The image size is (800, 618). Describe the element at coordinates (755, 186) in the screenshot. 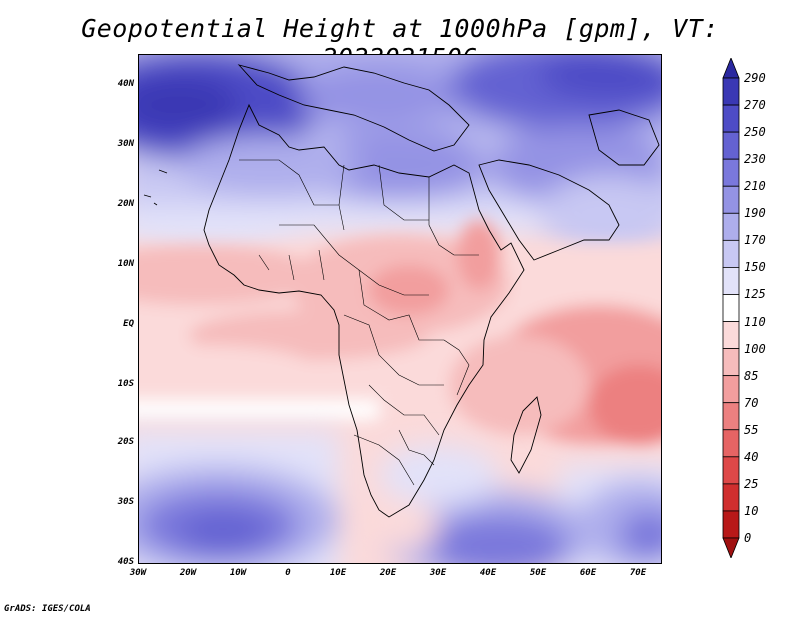

I see `colorbar-tick-label: 210` at that location.